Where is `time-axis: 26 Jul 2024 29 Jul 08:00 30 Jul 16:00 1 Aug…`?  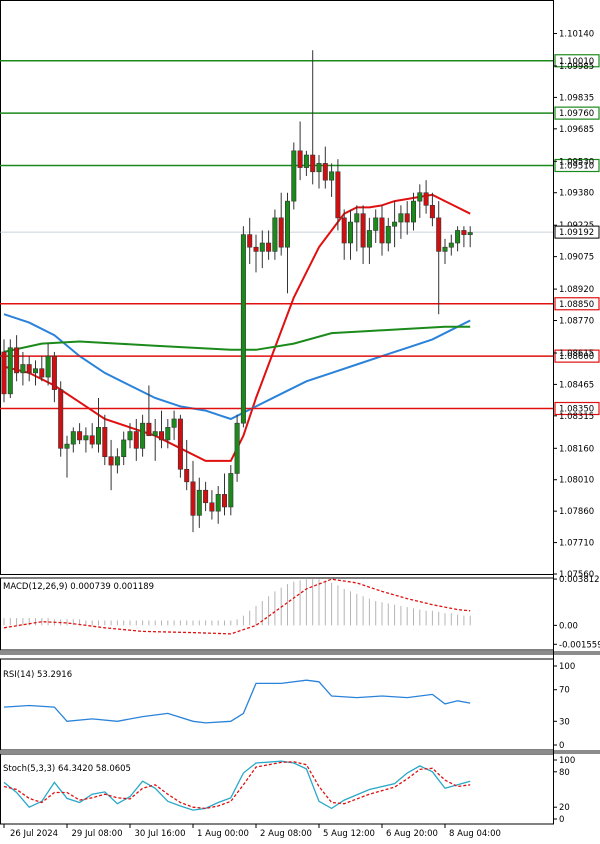 time-axis: 26 Jul 2024 29 Jul 08:00 30 Jul 16:00 1 Aug… is located at coordinates (252, 831).